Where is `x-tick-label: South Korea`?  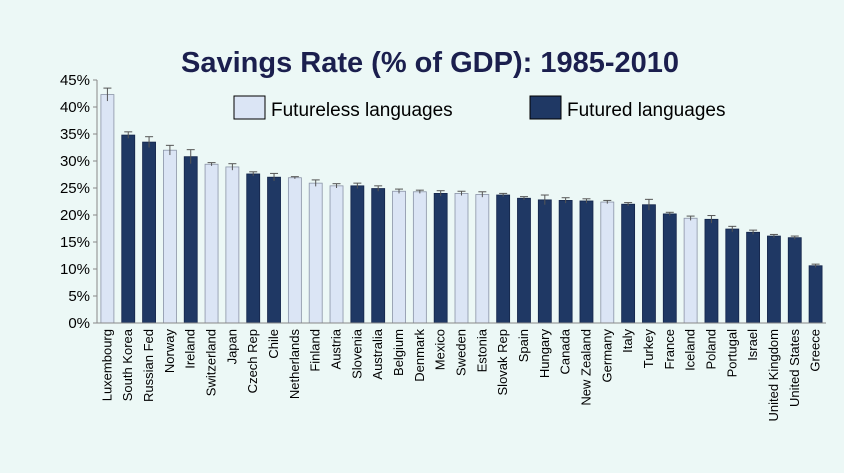
x-tick-label: South Korea is located at coordinates (127, 364).